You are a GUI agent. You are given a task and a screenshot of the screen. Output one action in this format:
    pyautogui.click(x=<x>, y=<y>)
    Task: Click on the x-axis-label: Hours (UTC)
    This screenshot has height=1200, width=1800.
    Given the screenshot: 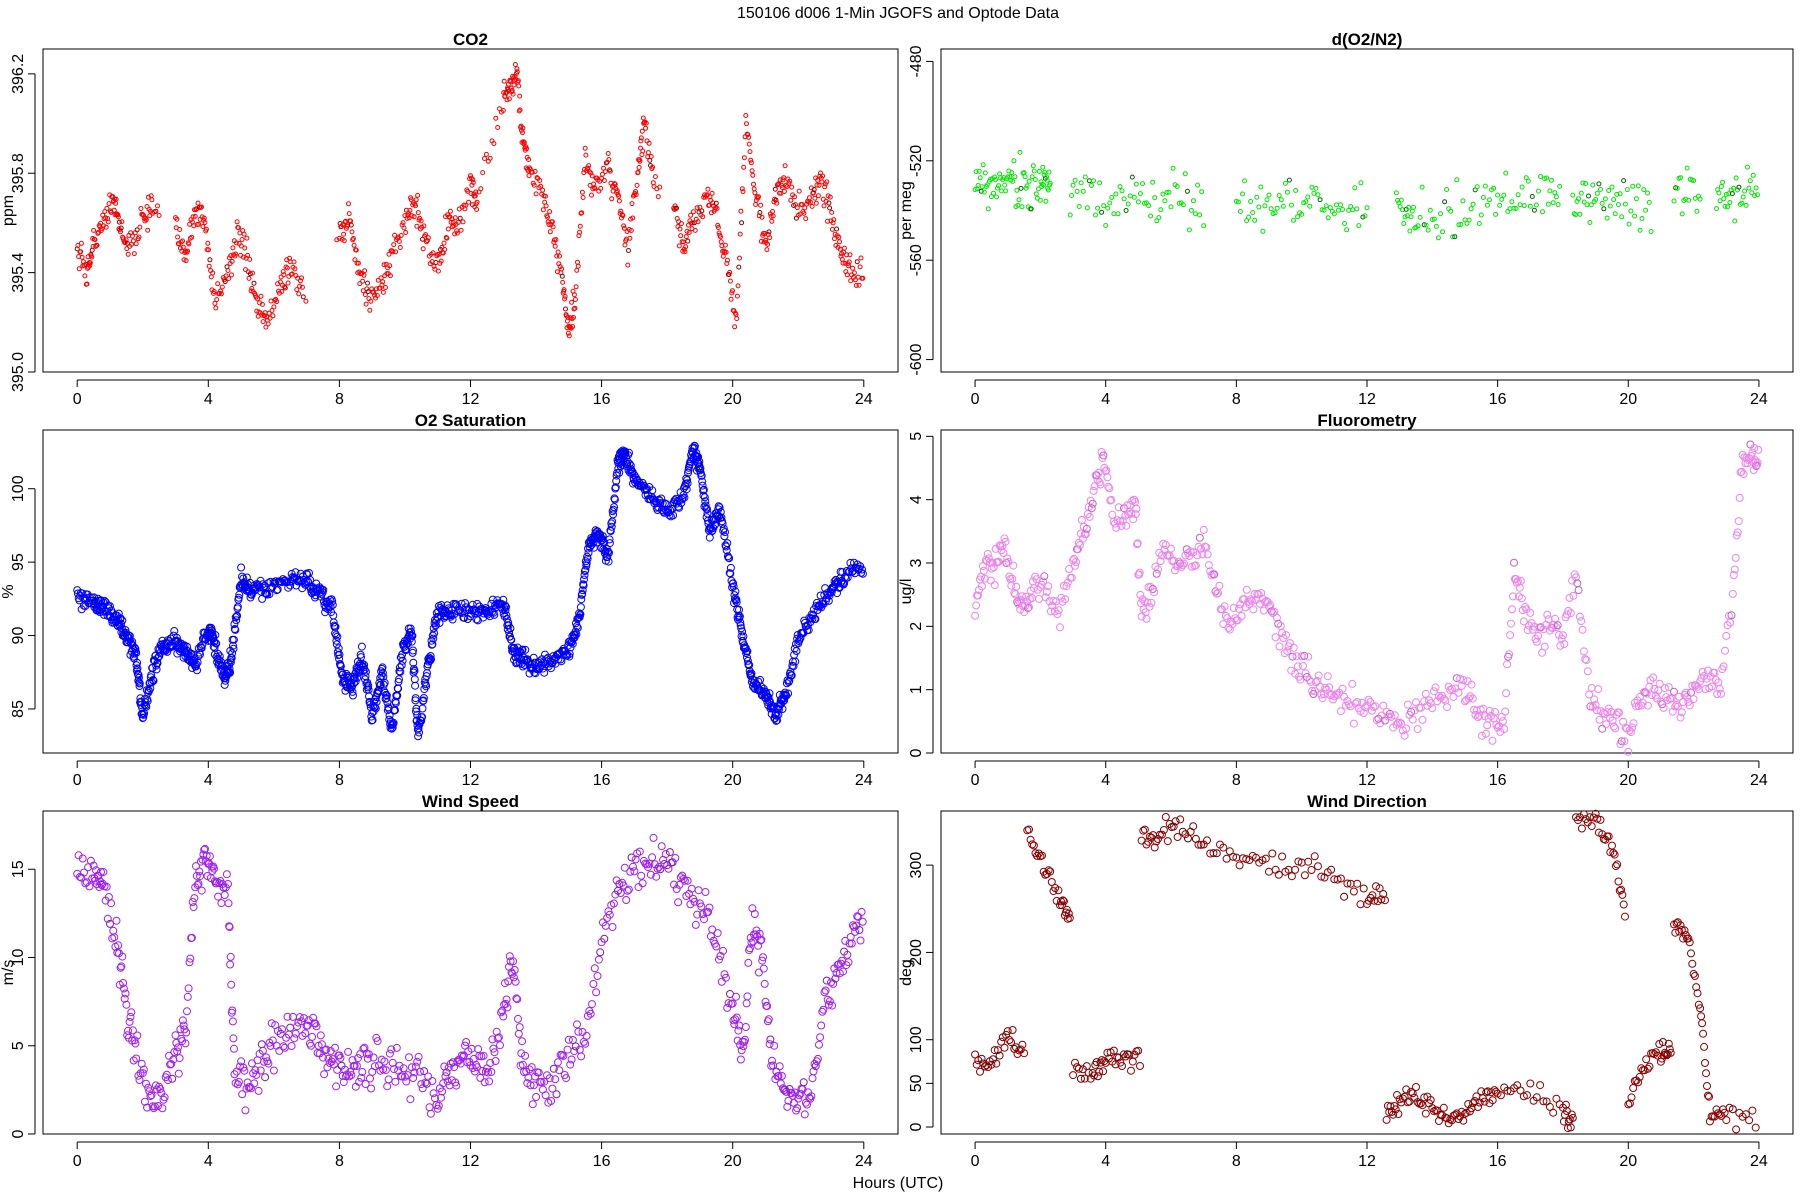 What is the action you would take?
    pyautogui.click(x=898, y=1183)
    